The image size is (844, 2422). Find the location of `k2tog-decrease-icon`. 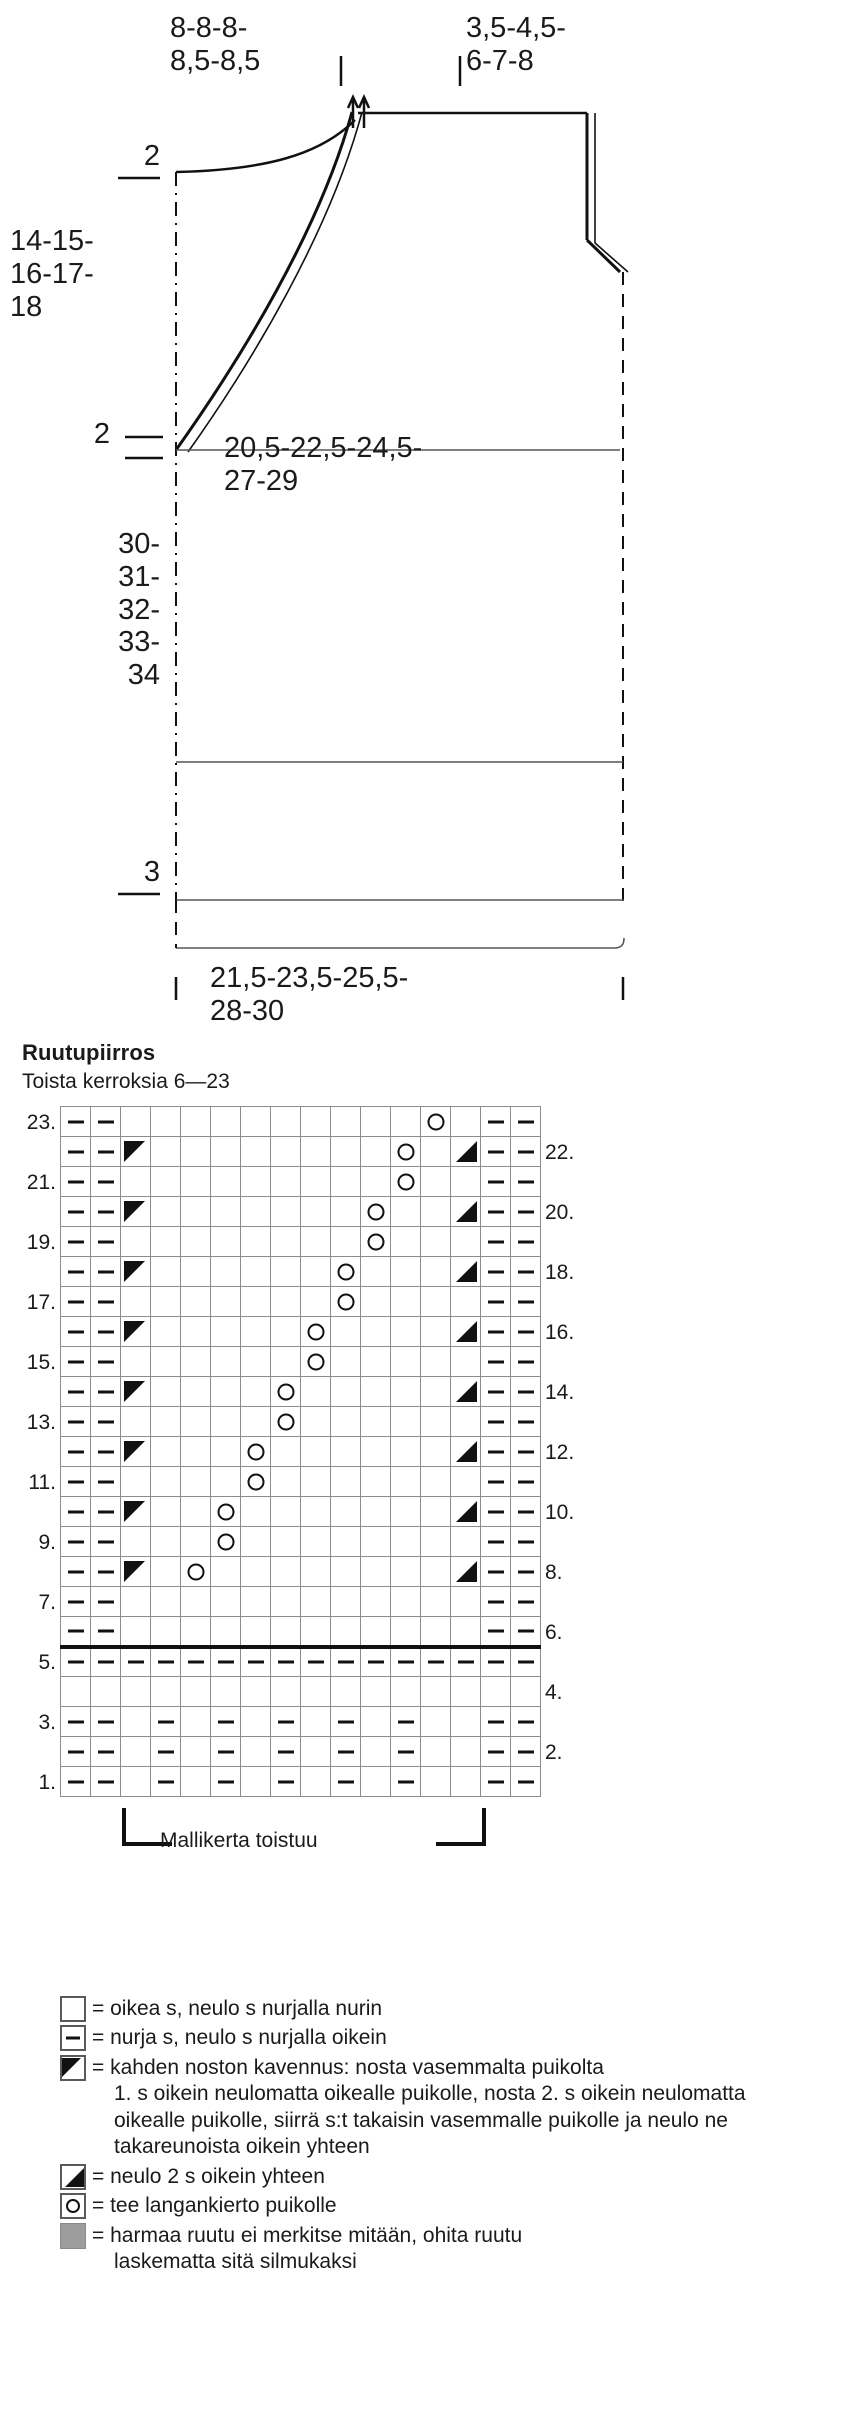

k2tog-decrease-icon is located at coordinates (466, 1511).